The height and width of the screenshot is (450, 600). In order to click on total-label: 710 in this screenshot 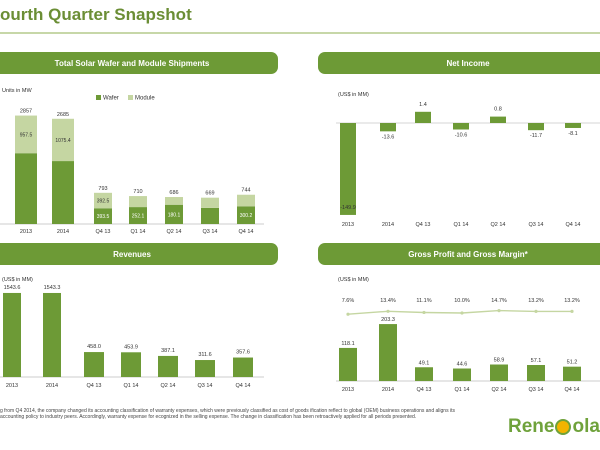, I will do `click(137, 192)`.